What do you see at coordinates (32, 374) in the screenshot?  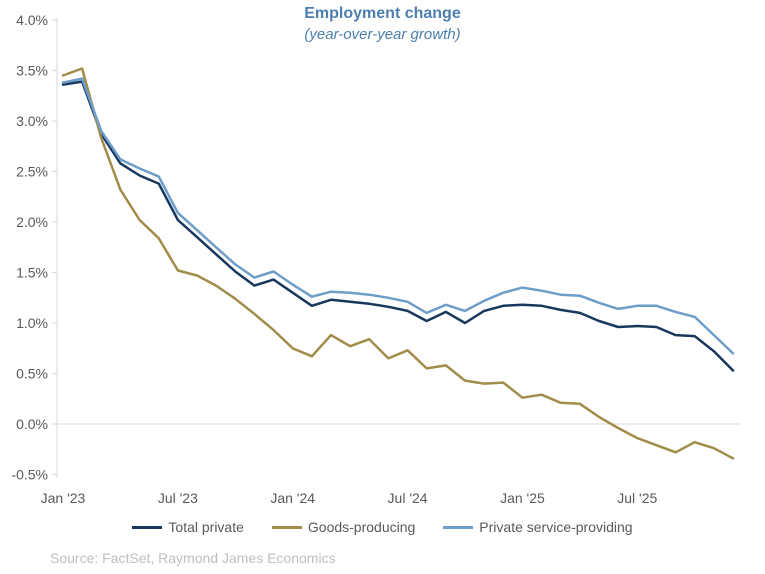 I see `y-axis-label: 0.5%` at bounding box center [32, 374].